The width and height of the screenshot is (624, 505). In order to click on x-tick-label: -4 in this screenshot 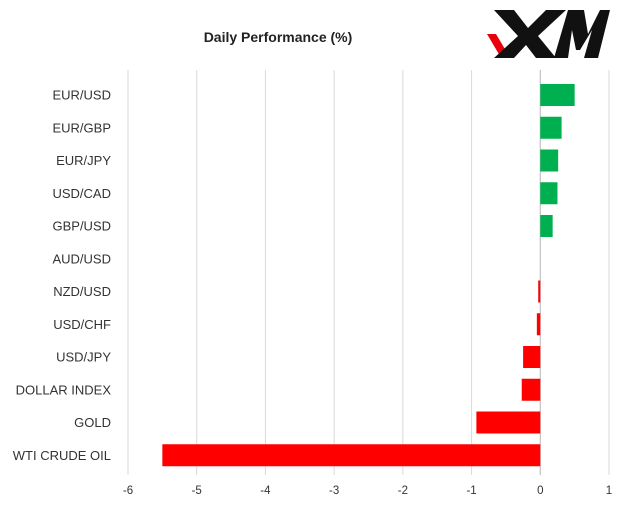, I will do `click(265, 491)`.